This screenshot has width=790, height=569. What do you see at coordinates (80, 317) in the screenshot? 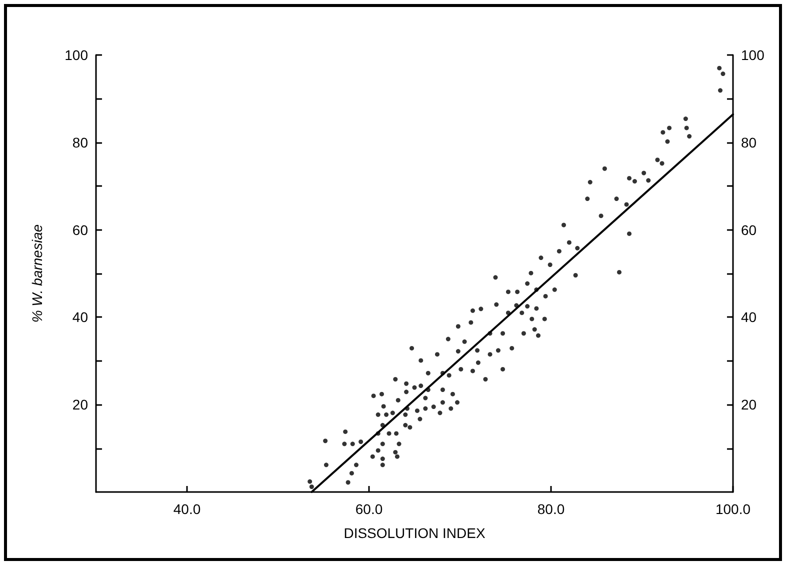
I see `y-tick-label: 40` at bounding box center [80, 317].